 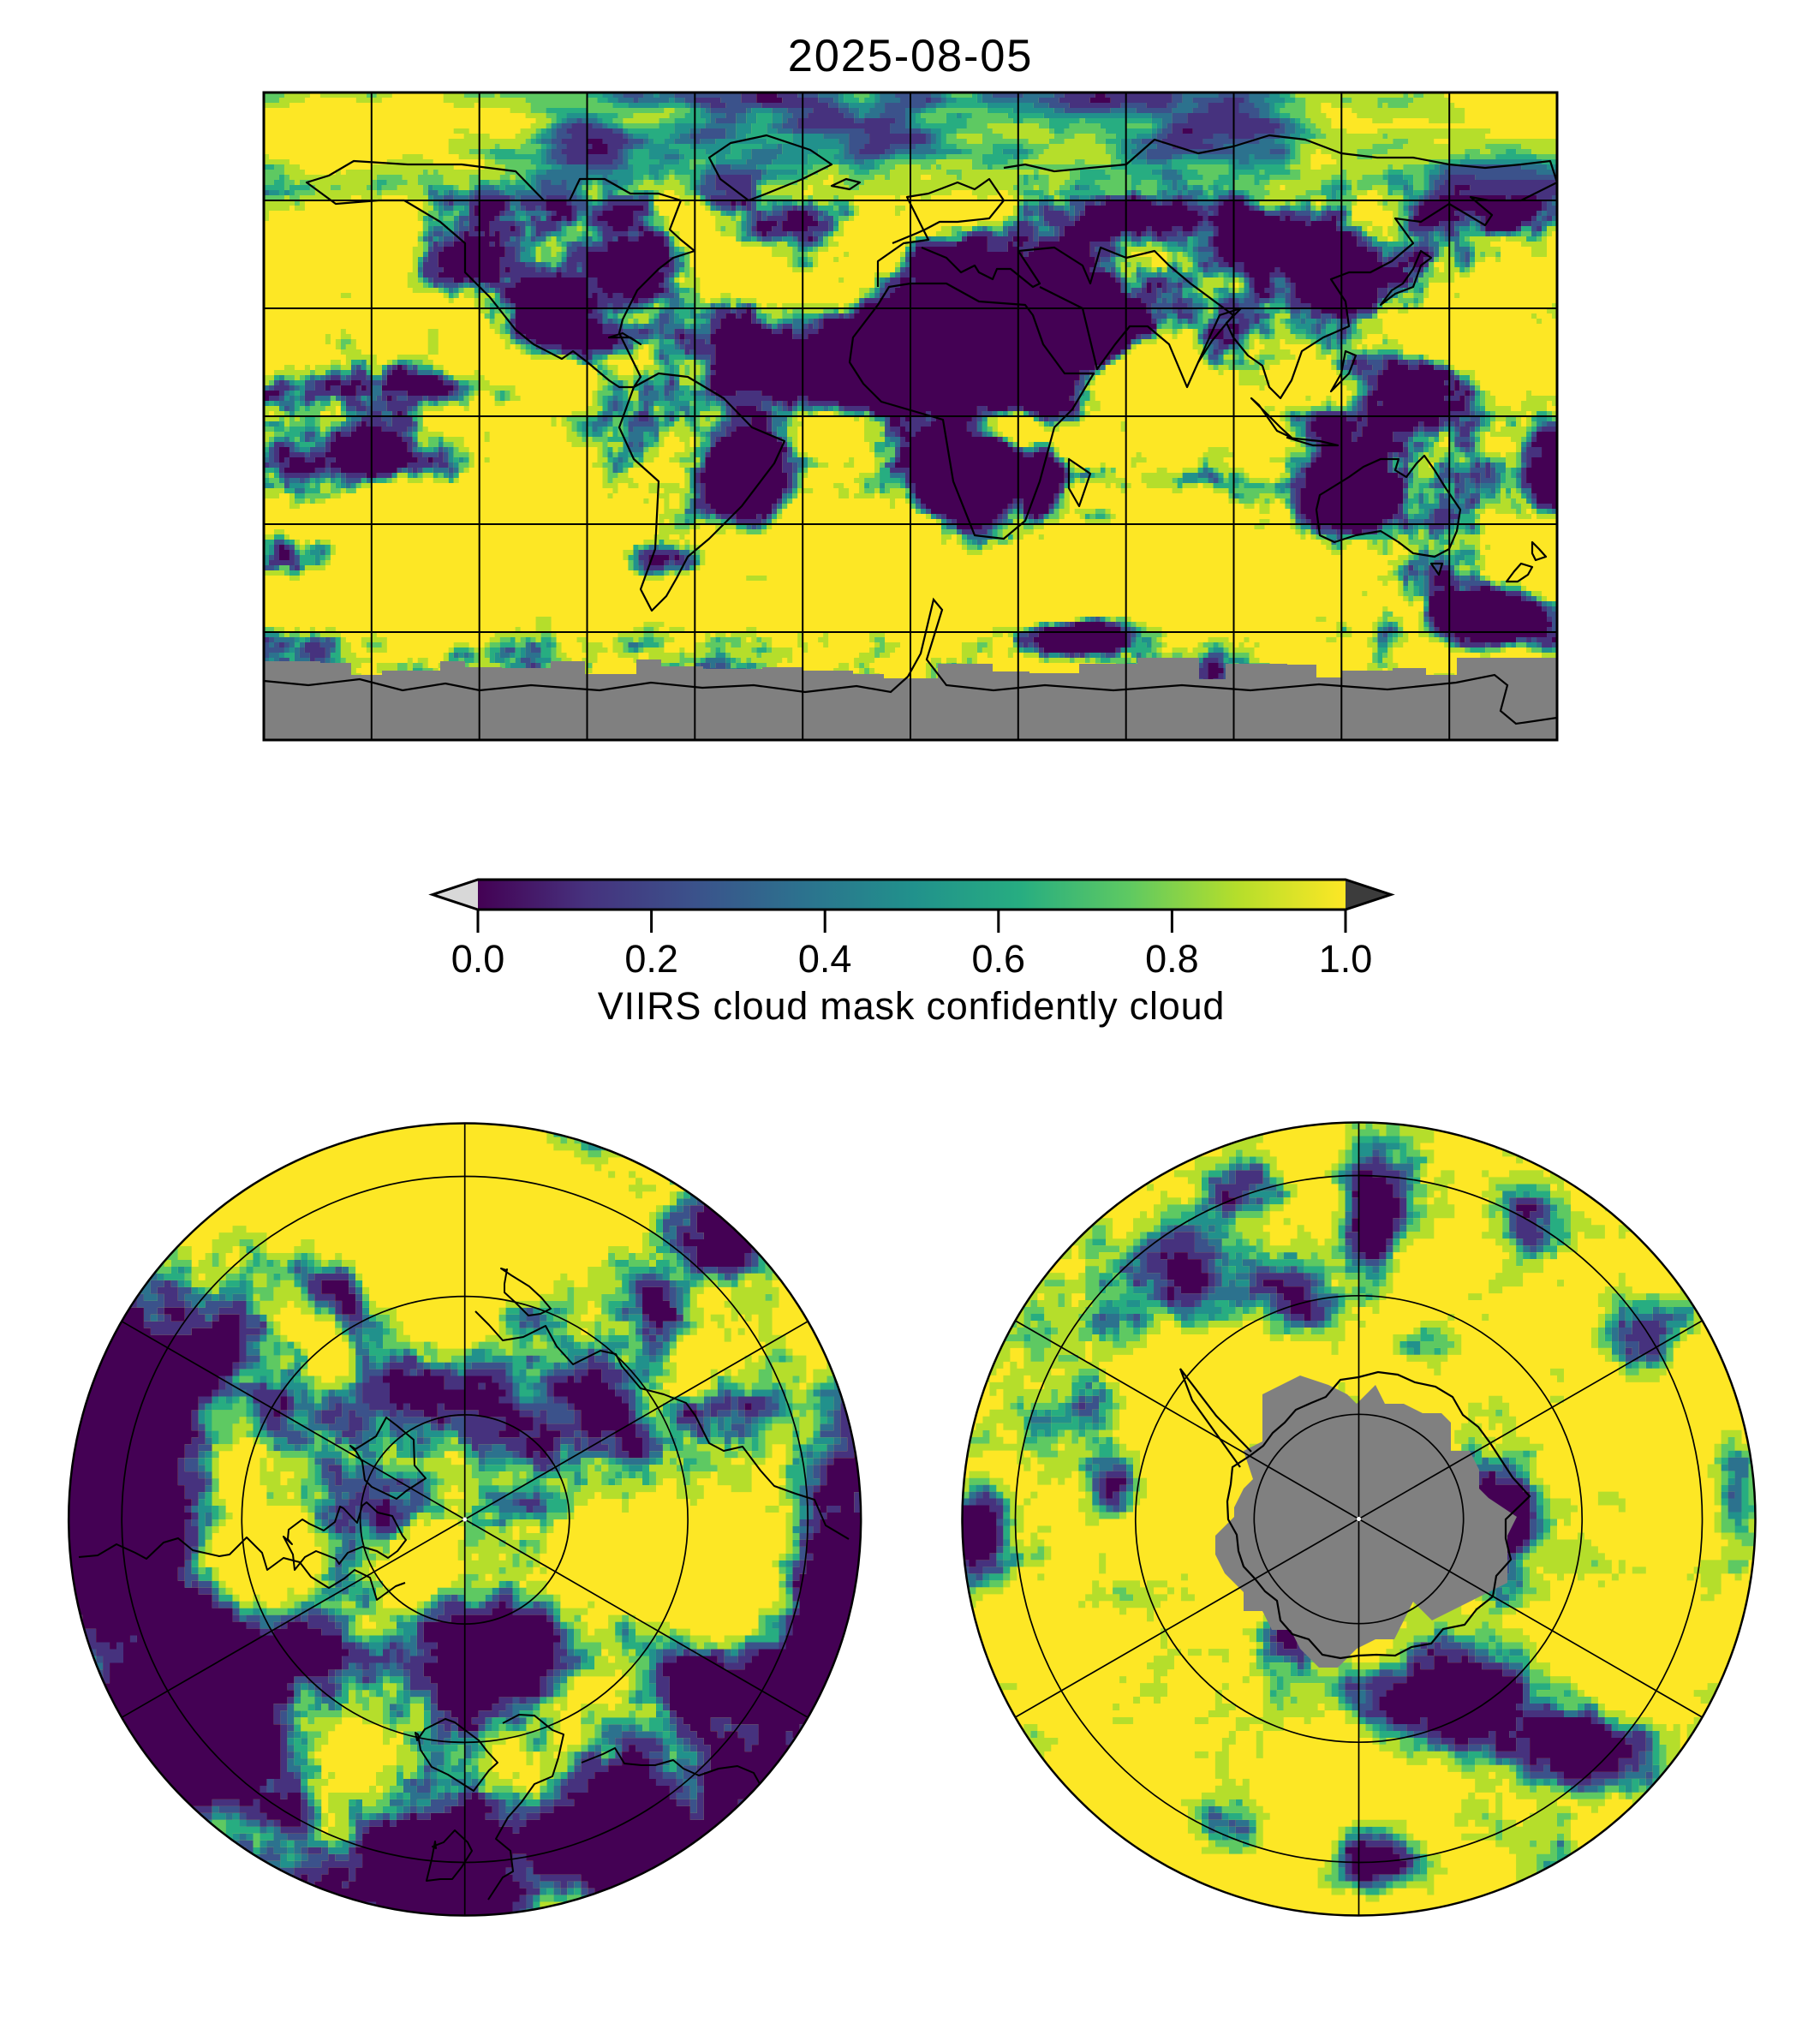 I want to click on svg-text:VIIRS cloud mask confidently c: VIIRS cloud mask confidently cloud, so click(x=912, y=1006).